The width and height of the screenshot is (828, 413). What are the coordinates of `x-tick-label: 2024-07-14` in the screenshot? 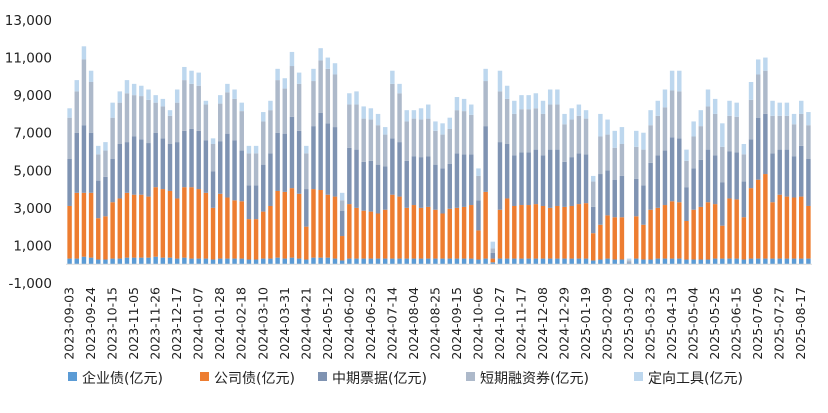 It's located at (391, 323).